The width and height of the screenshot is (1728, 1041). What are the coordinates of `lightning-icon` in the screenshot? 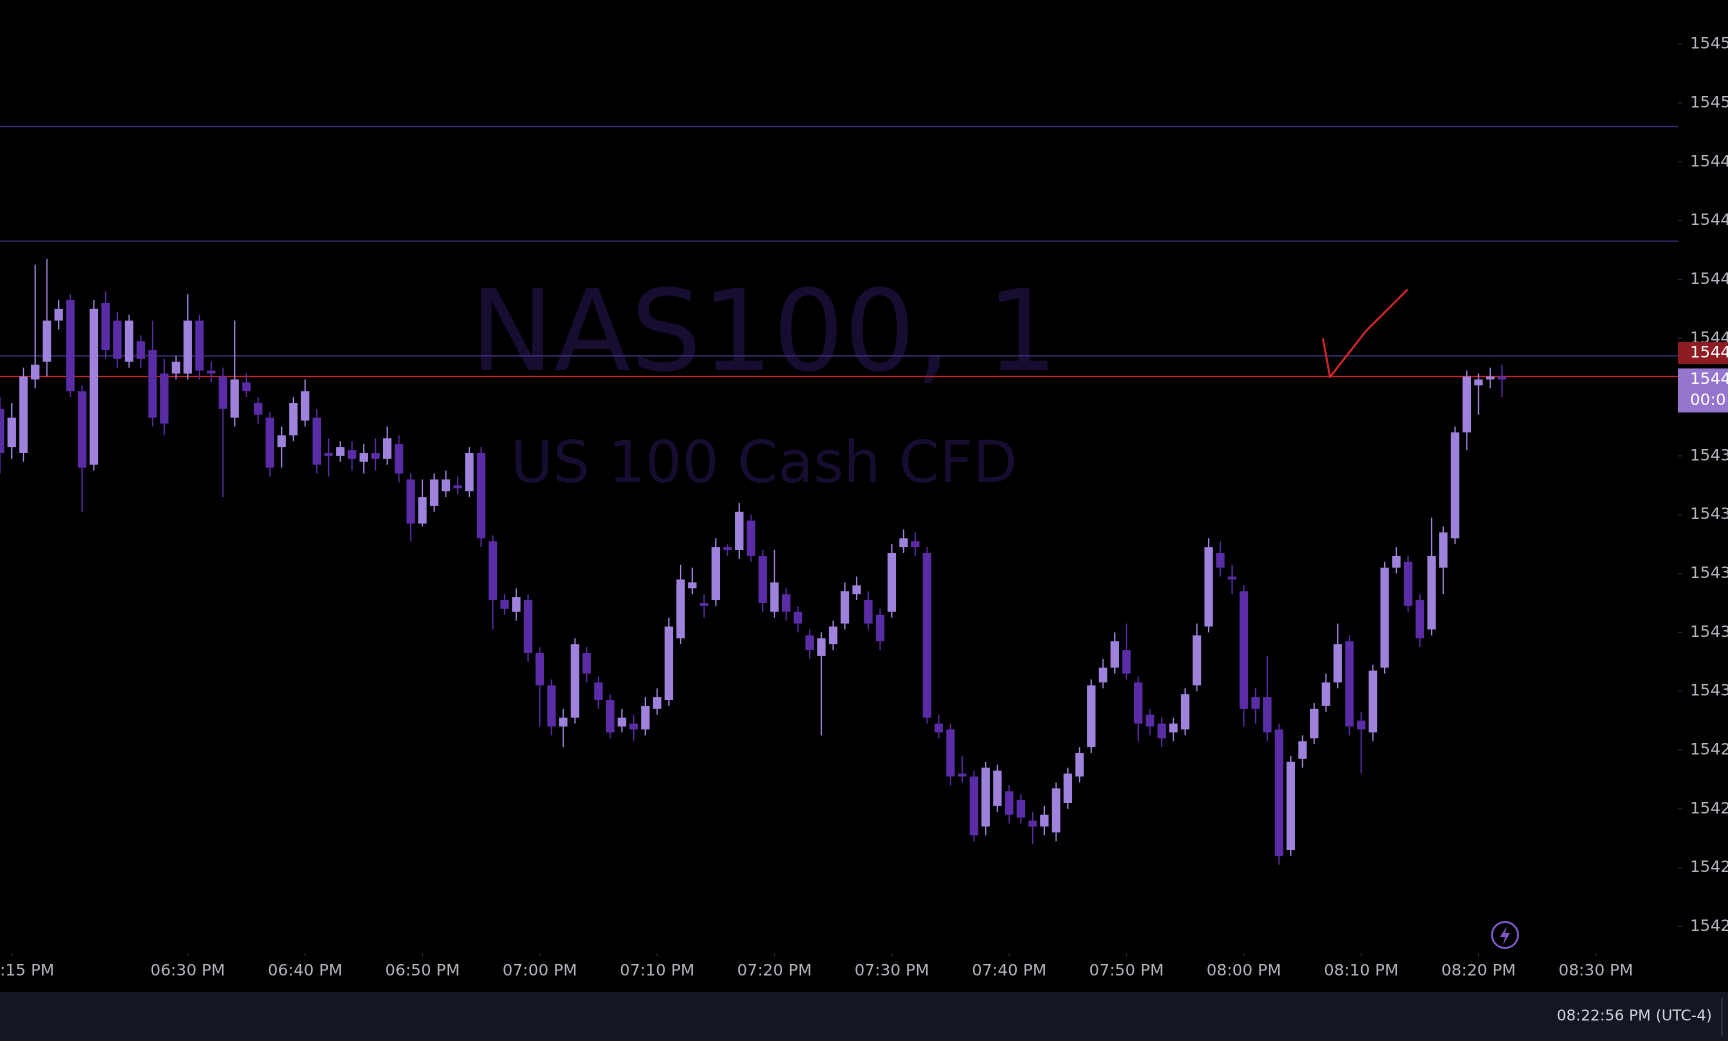 It's located at (1505, 935).